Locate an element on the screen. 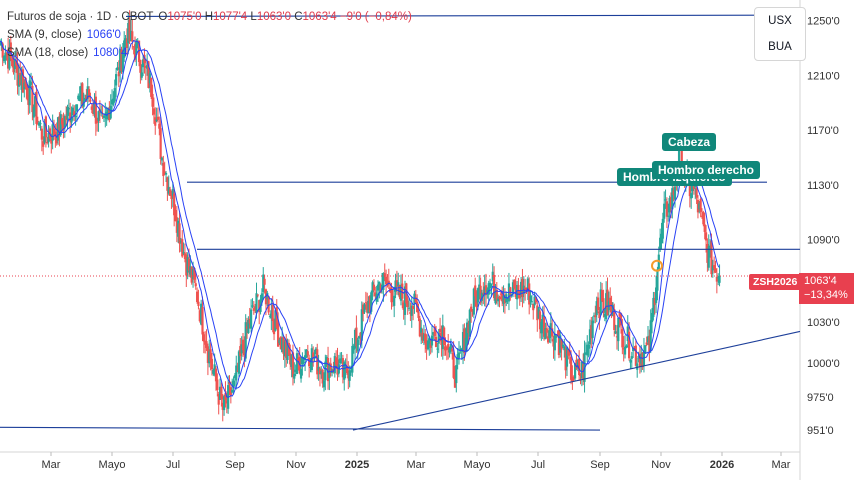 The width and height of the screenshot is (858, 480). ma9-legend: SMA (9, close) 1066'0 is located at coordinates (209, 35).